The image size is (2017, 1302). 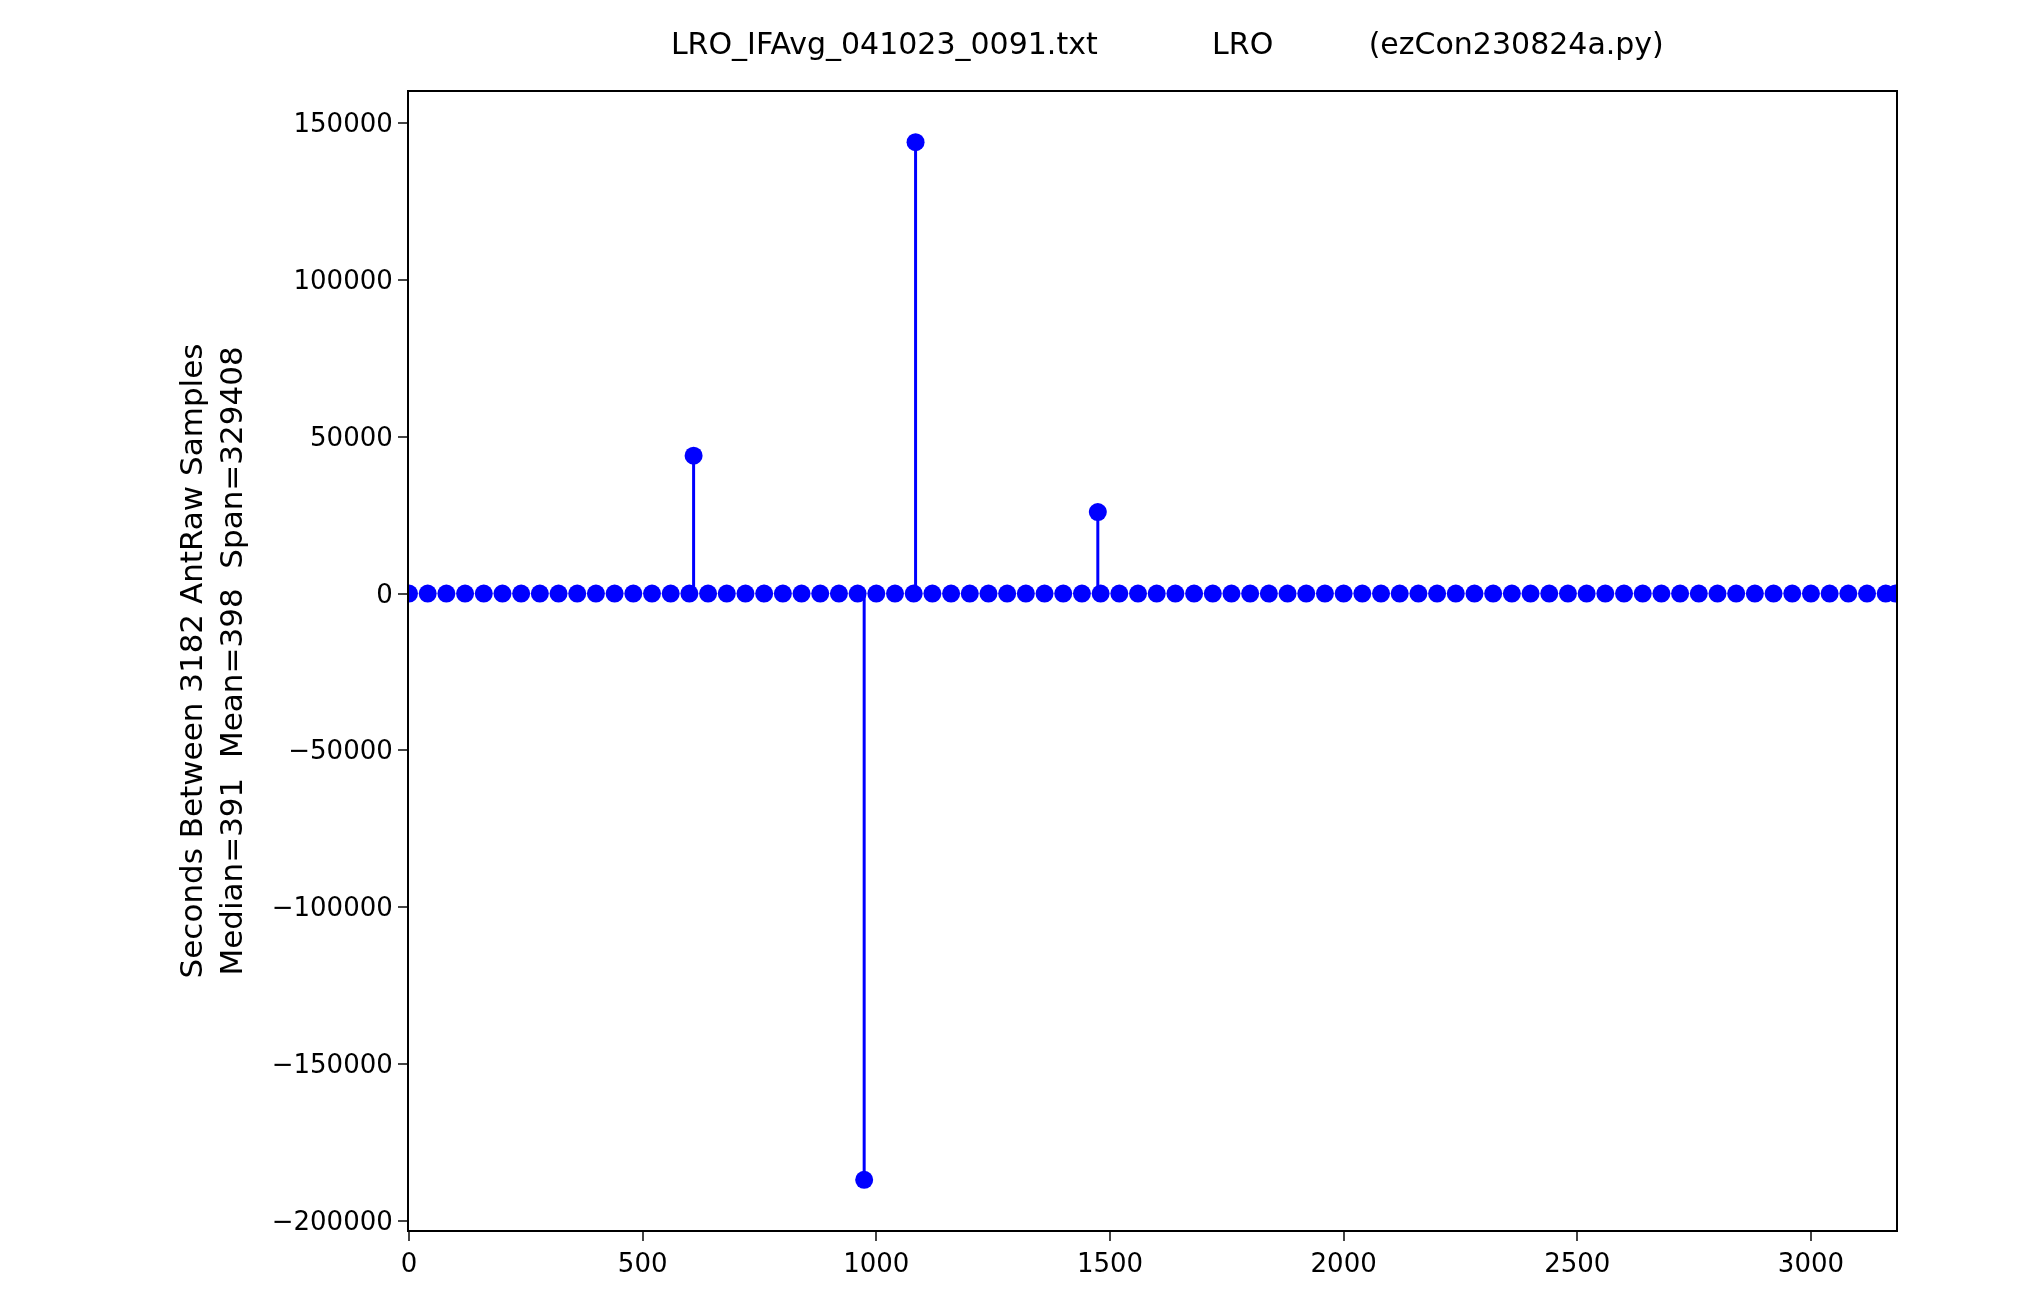 I want to click on y-tick-label: −100000, so click(x=332, y=907).